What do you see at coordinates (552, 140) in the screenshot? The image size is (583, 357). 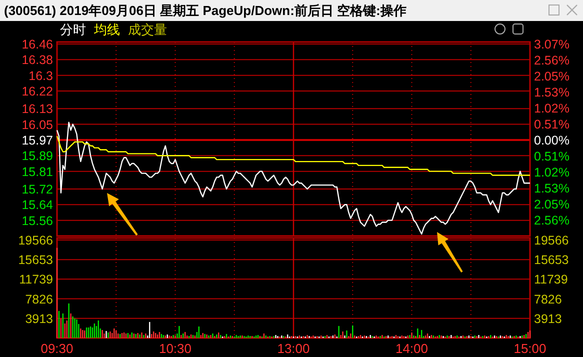 I see `y2-tick-label: 0.00%` at bounding box center [552, 140].